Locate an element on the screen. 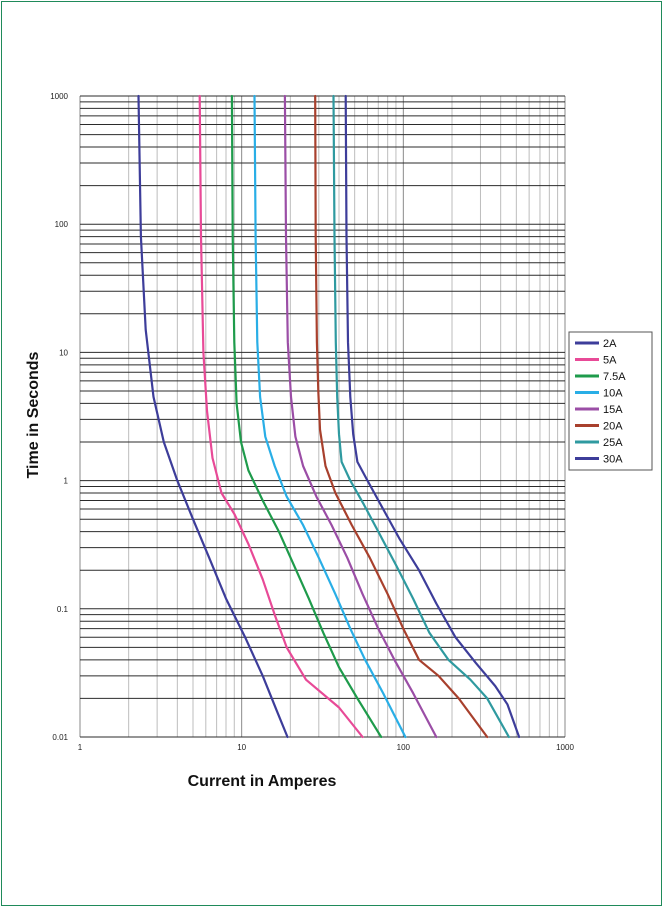  legend-label: 20A is located at coordinates (613, 427).